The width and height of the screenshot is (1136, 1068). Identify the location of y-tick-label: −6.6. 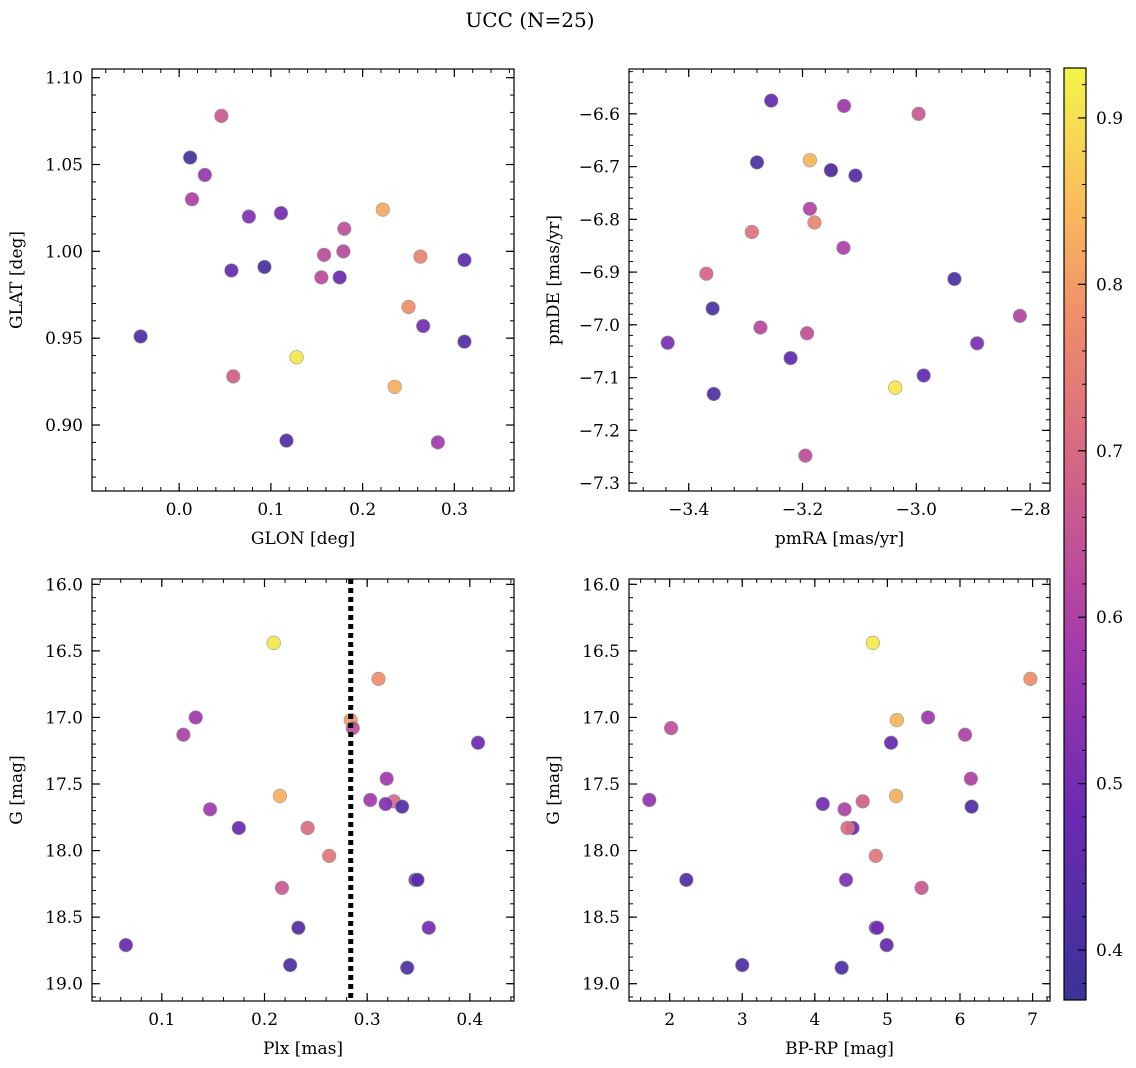
(599, 115).